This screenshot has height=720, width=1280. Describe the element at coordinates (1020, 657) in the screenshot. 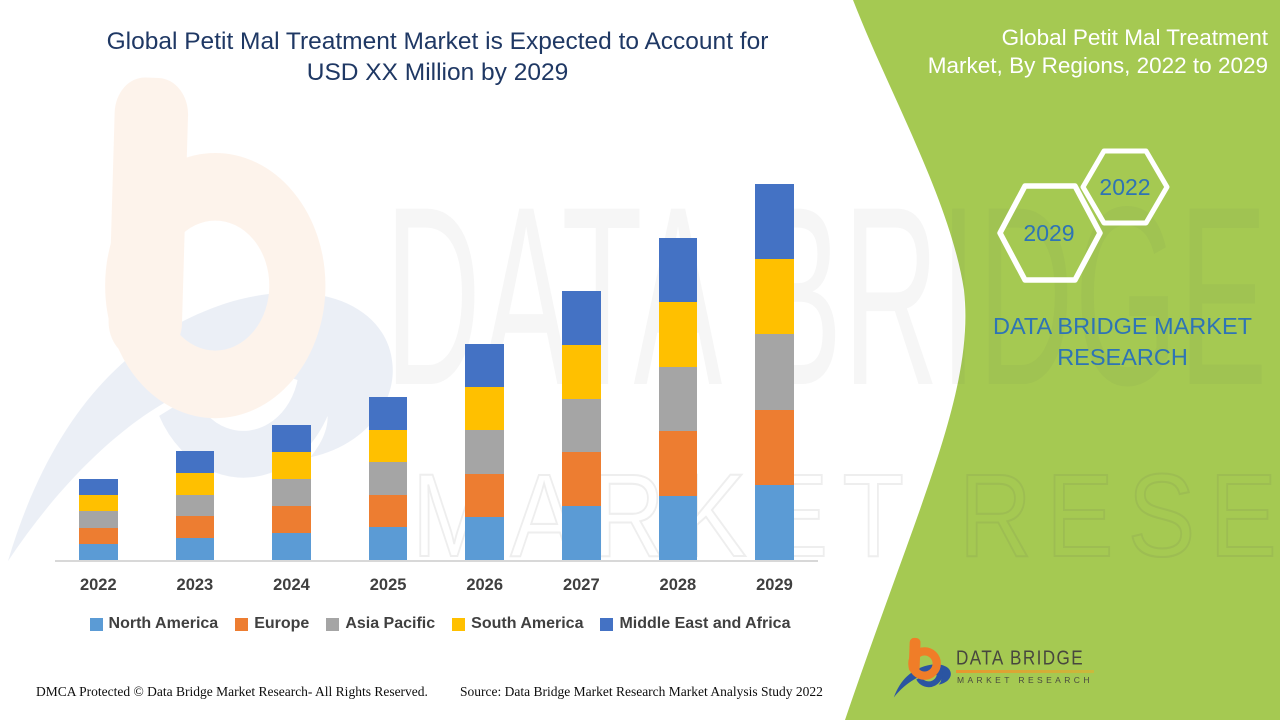

I see `databridge-logo-name: DATA BRIDGE` at that location.